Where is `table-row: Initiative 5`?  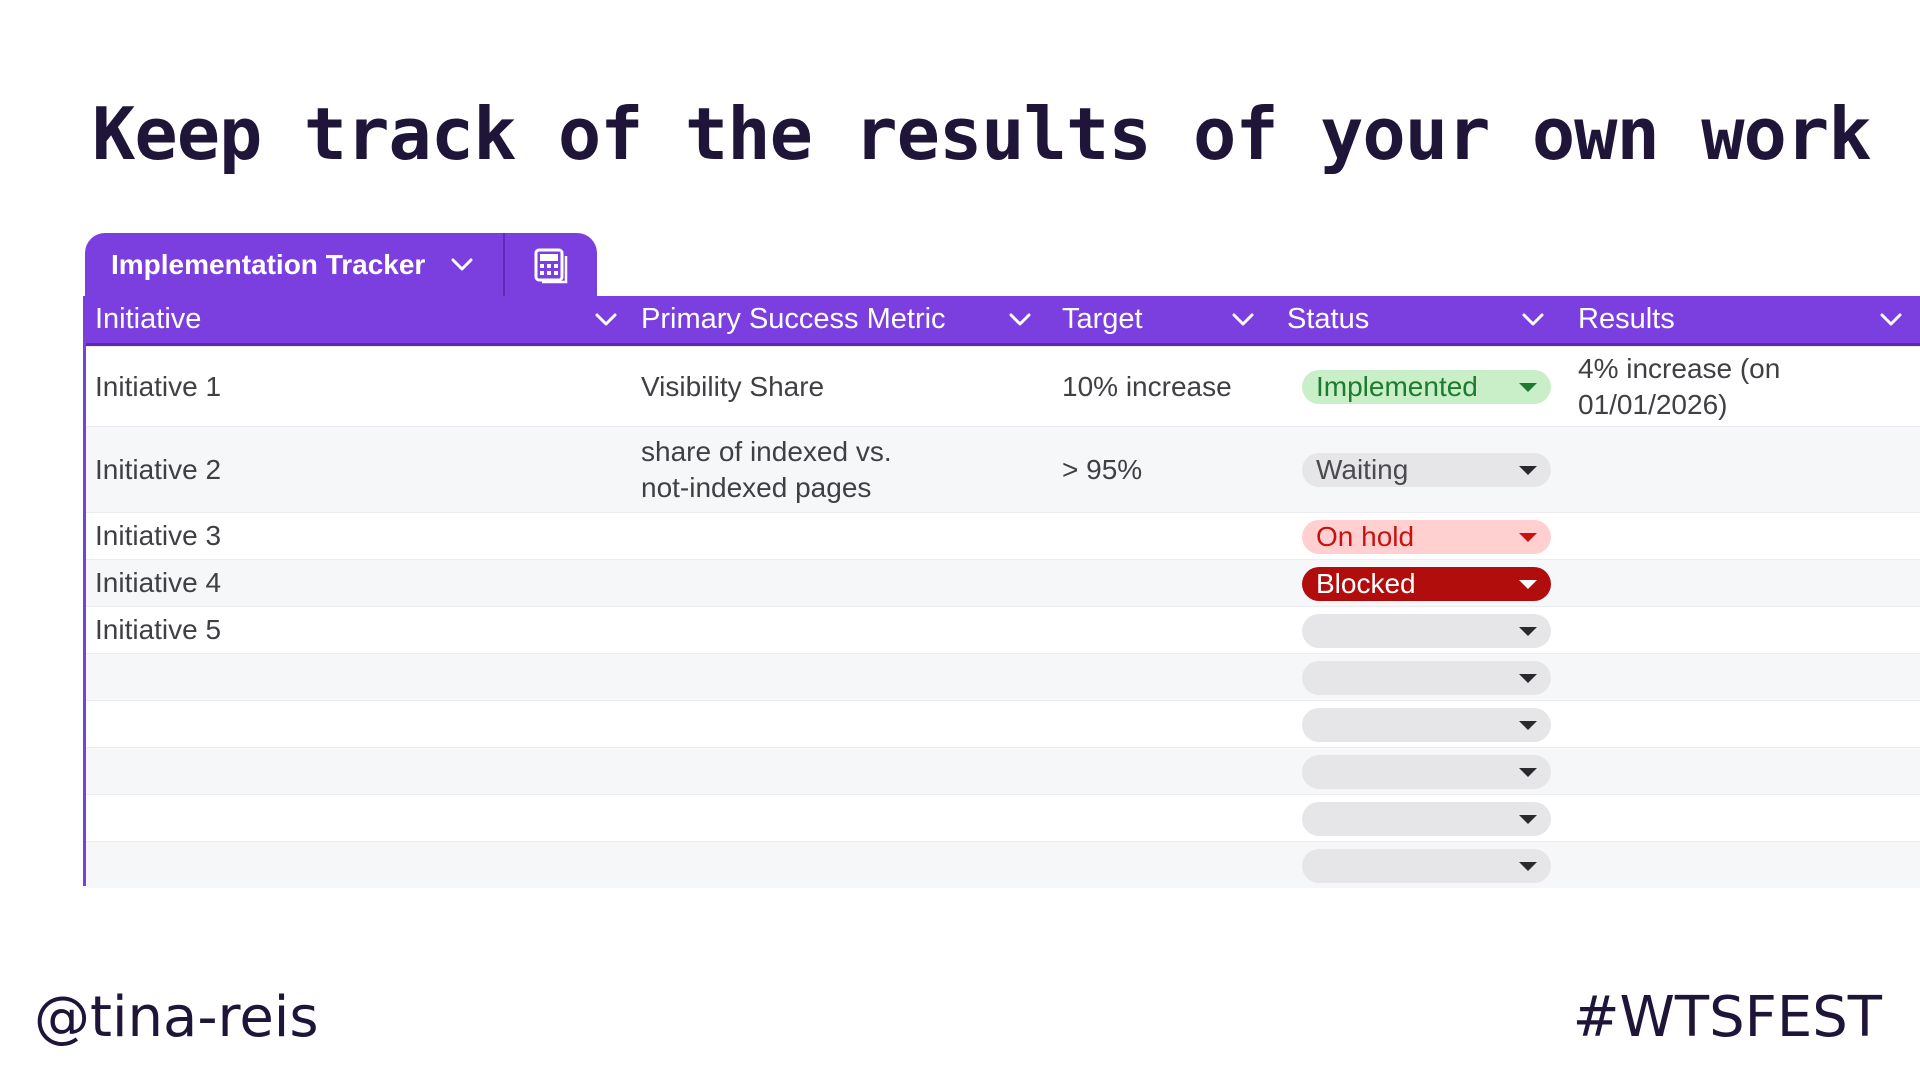
table-row: Initiative 5 is located at coordinates (1003, 629).